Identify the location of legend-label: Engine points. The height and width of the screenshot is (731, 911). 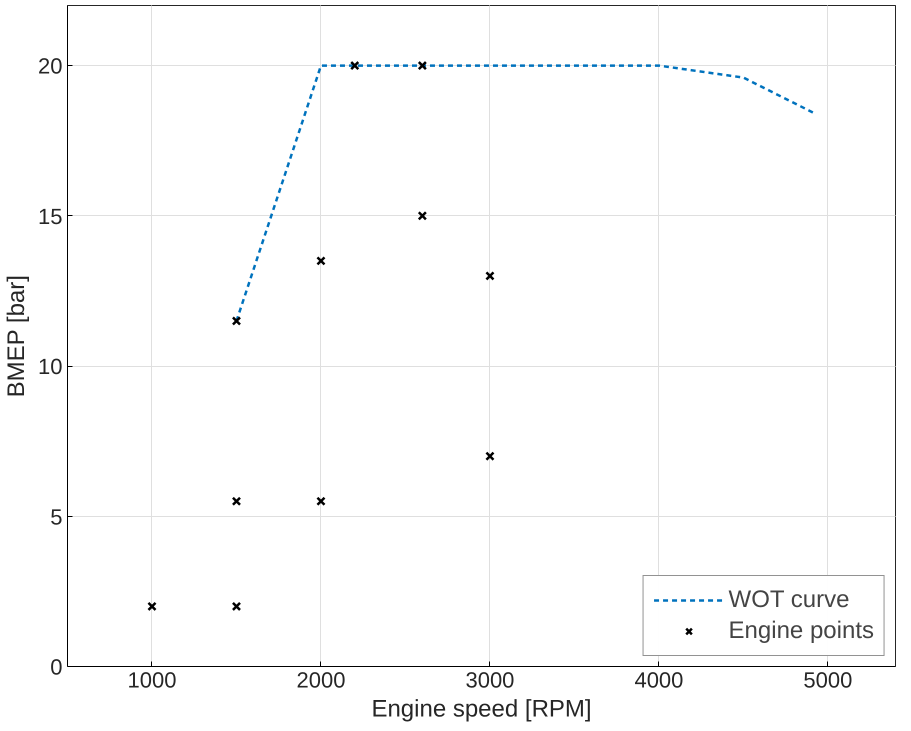
(801, 631).